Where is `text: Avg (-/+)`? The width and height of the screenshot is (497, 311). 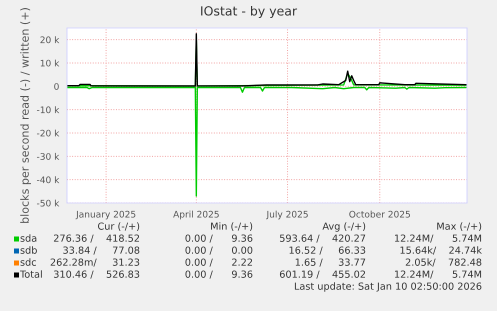
text: Avg (-/+) is located at coordinates (344, 227).